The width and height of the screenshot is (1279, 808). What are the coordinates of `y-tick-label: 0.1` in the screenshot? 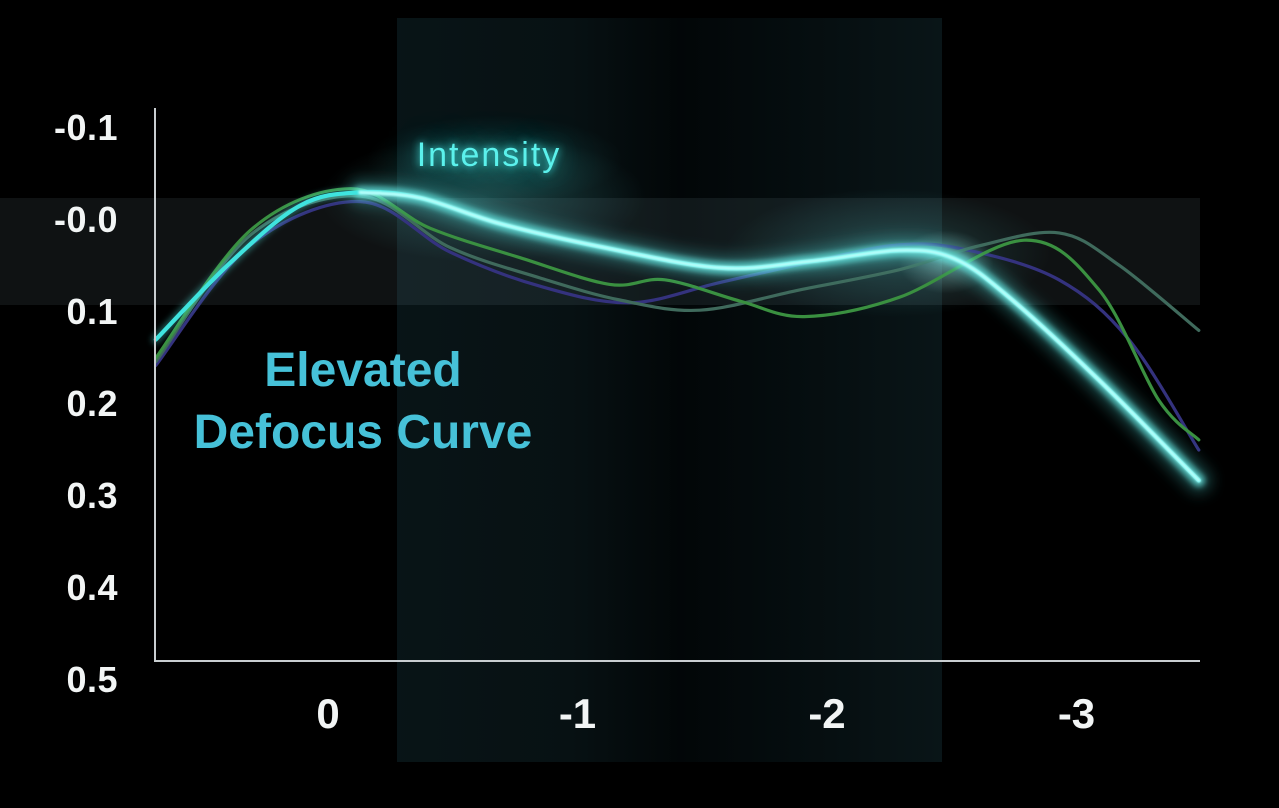 It's located at (92, 311).